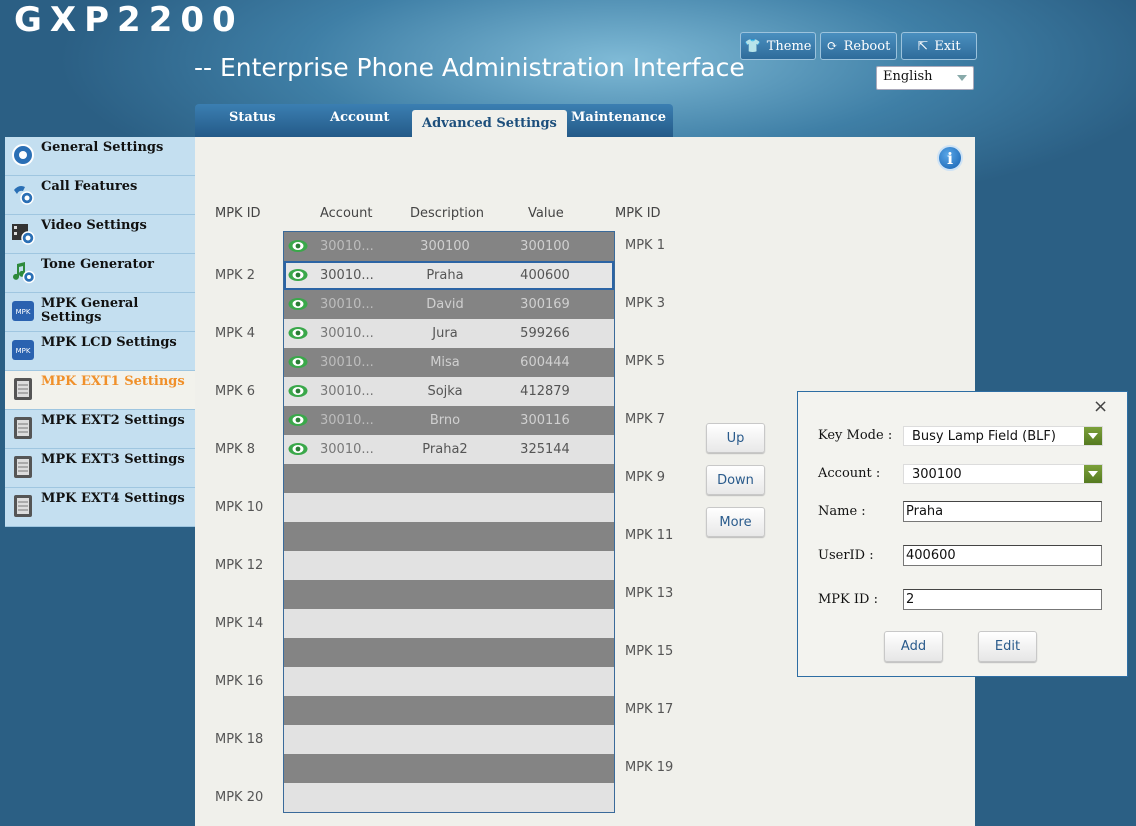 The image size is (1136, 826). What do you see at coordinates (1002, 555) in the screenshot?
I see `userid-input: 400600` at bounding box center [1002, 555].